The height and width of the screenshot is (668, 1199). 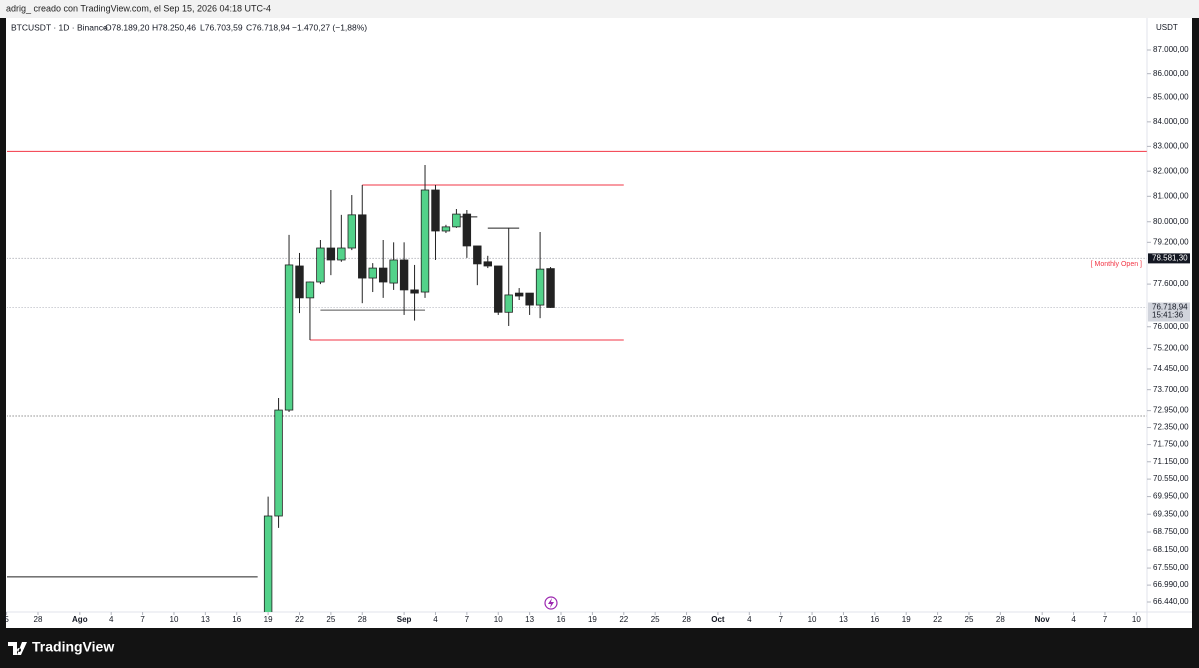 What do you see at coordinates (1171, 410) in the screenshot?
I see `y-tick-label: 72.950,00` at bounding box center [1171, 410].